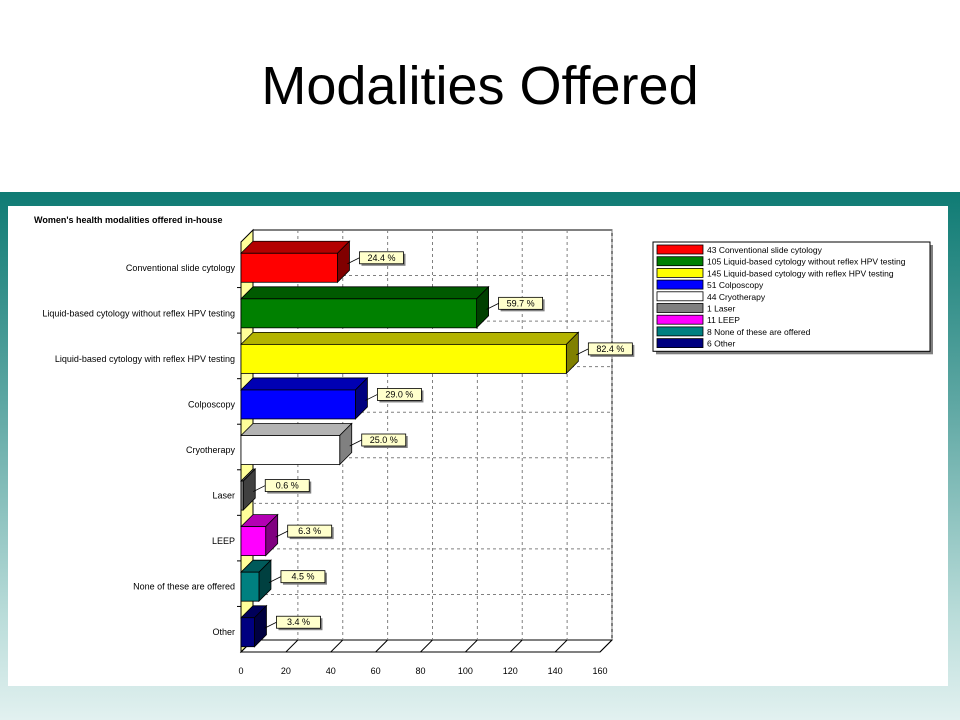 This screenshot has height=720, width=960. I want to click on data-label: 29.0 %, so click(399, 394).